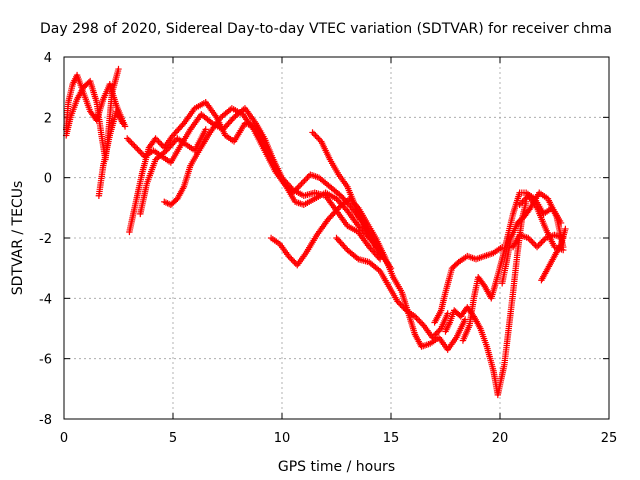 This screenshot has width=640, height=480. Describe the element at coordinates (609, 438) in the screenshot. I see `x-tick-label: 25` at that location.